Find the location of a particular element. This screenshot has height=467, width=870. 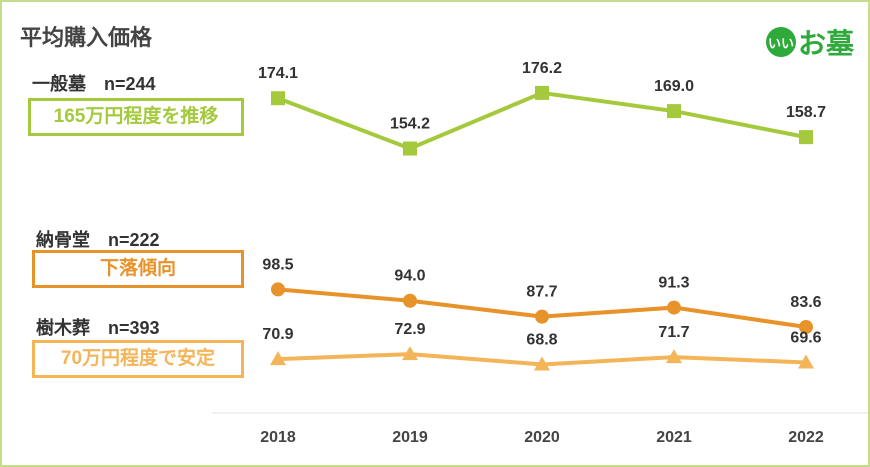

group-label-ippanbo: 一般墓 n=244 is located at coordinates (94, 84).